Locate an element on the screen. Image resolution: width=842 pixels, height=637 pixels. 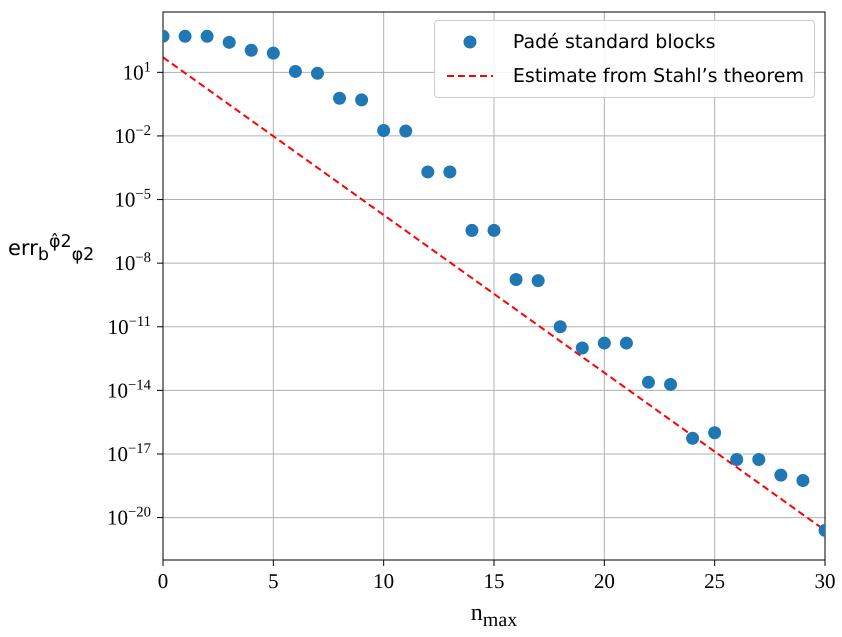
x-tick-label: 5 is located at coordinates (273, 581).